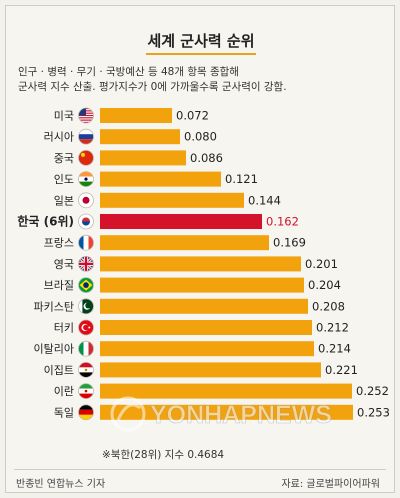 The width and height of the screenshot is (400, 498). Describe the element at coordinates (241, 179) in the screenshot. I see `value-label: 0.121` at that location.